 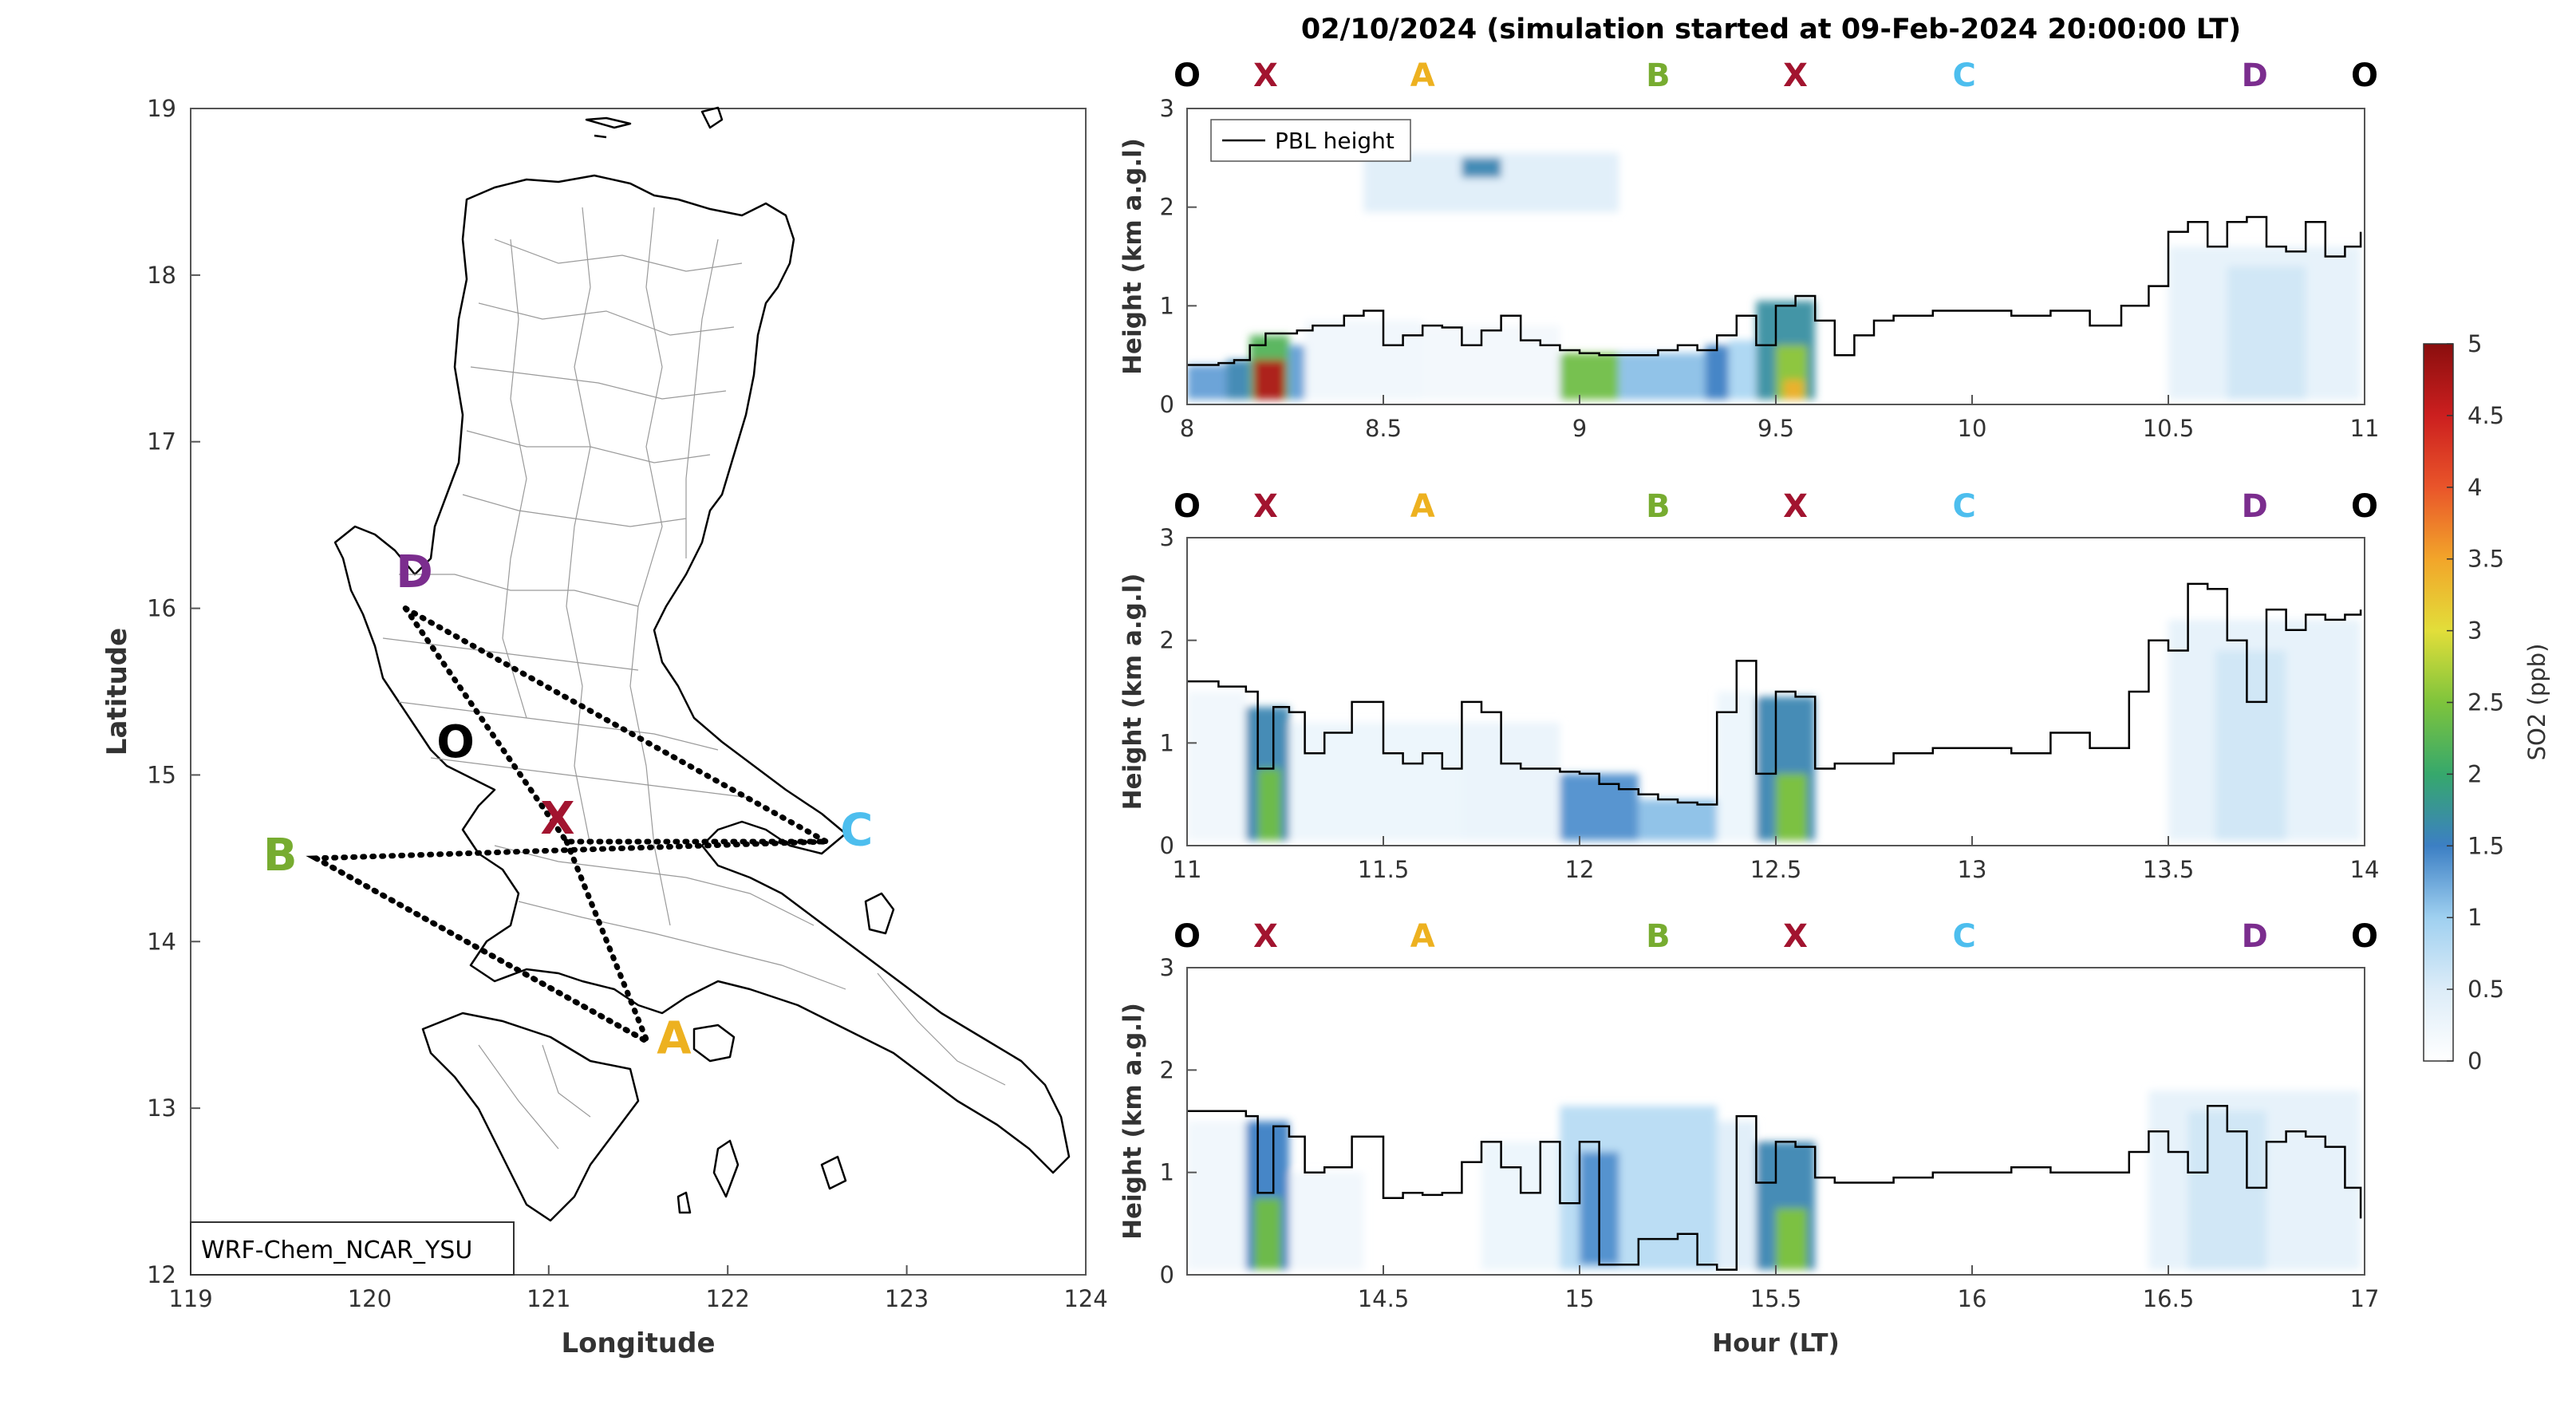 What do you see at coordinates (530, 1117) in the screenshot?
I see `mindoro-island` at bounding box center [530, 1117].